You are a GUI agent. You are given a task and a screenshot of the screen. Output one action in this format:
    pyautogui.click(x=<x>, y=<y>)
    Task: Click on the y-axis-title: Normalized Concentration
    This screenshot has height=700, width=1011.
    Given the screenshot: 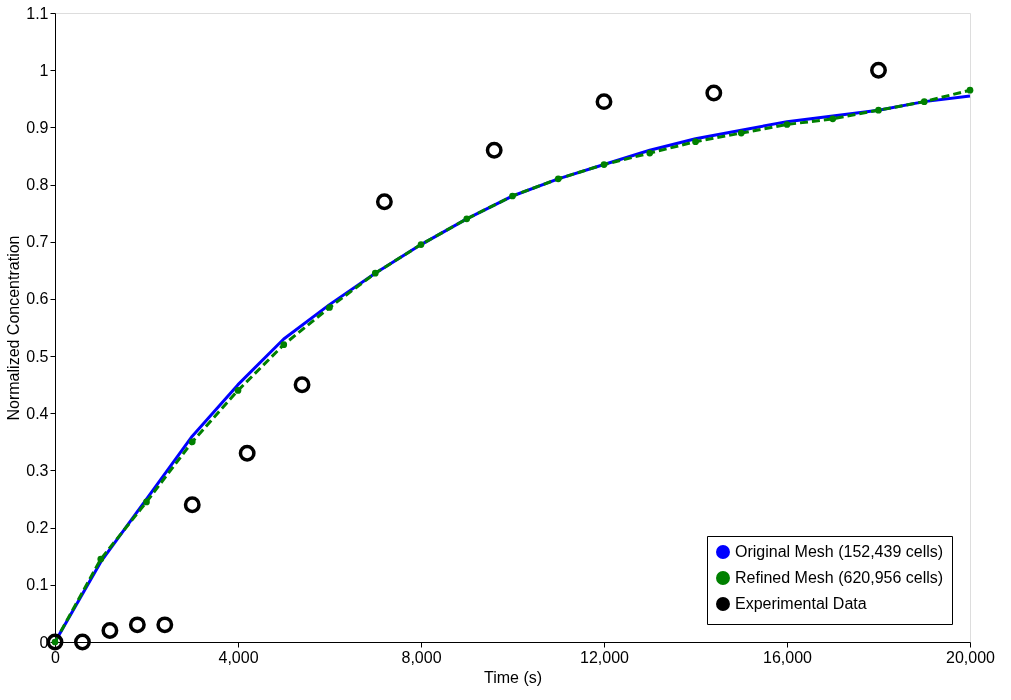 What is the action you would take?
    pyautogui.click(x=14, y=328)
    